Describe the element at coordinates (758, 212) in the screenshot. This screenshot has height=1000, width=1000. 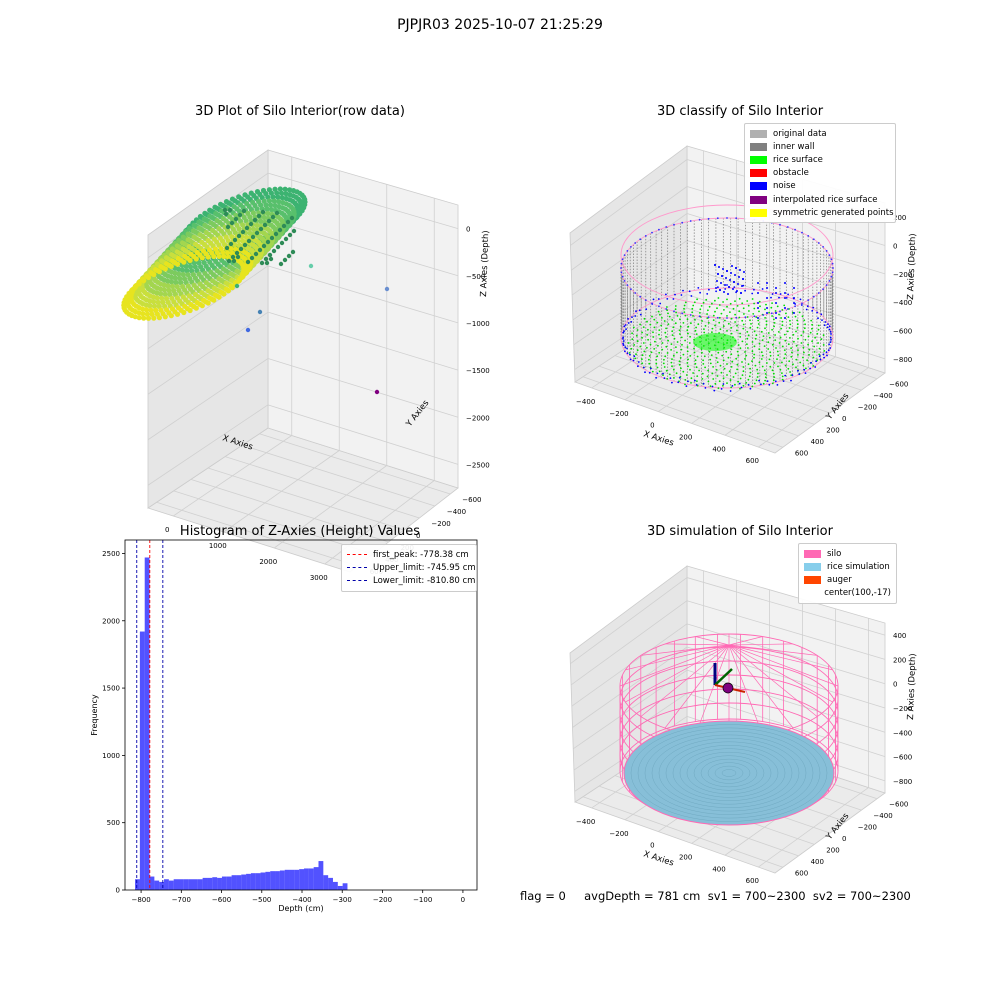
I see `classify-legend-swatch` at that location.